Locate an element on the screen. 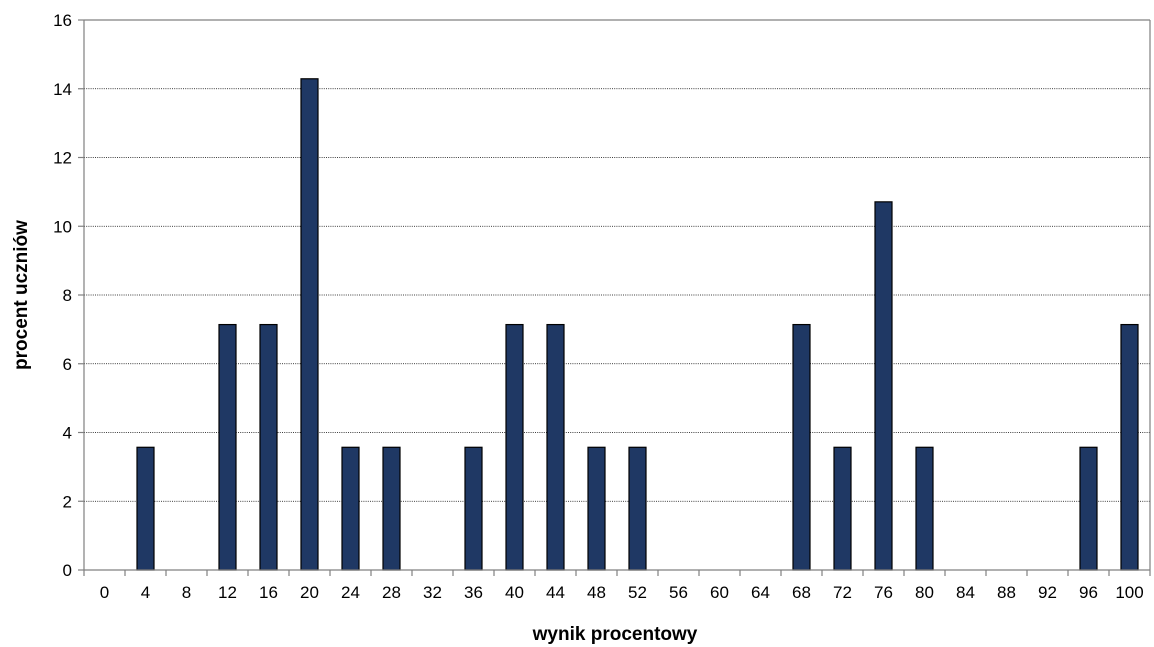  x-tick-label: 48 is located at coordinates (596, 592).